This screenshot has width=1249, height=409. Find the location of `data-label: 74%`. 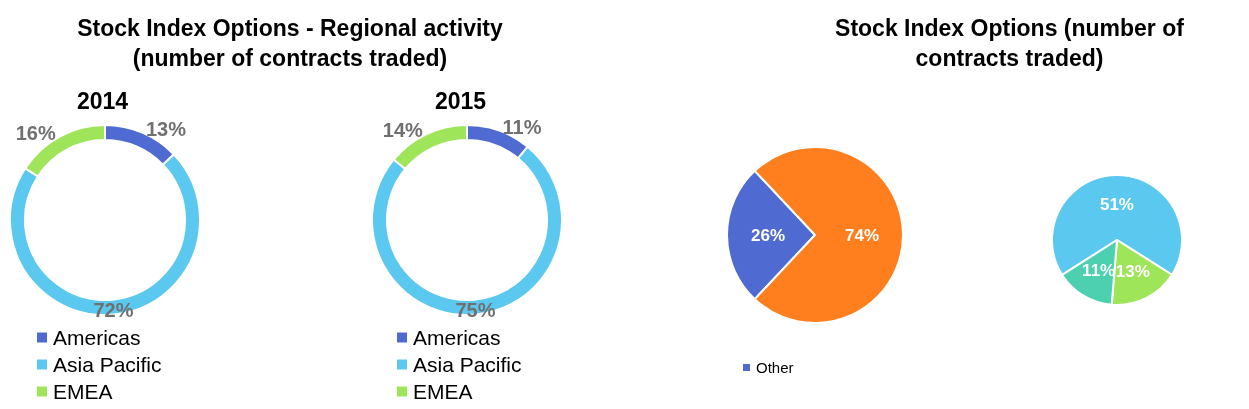

data-label: 74% is located at coordinates (862, 235).